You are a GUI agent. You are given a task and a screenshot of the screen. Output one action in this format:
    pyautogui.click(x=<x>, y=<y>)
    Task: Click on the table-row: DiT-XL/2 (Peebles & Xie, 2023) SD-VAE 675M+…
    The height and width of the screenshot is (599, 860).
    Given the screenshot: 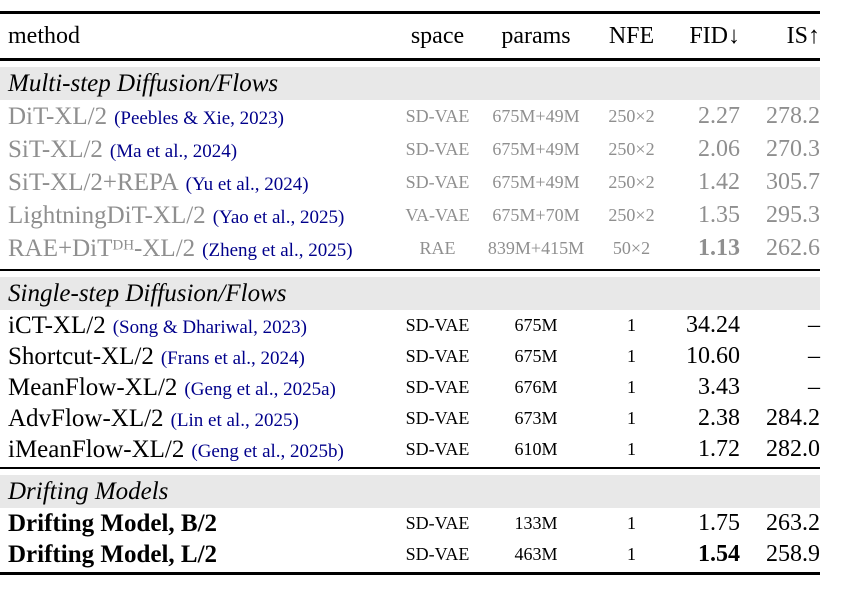 What is the action you would take?
    pyautogui.click(x=410, y=116)
    